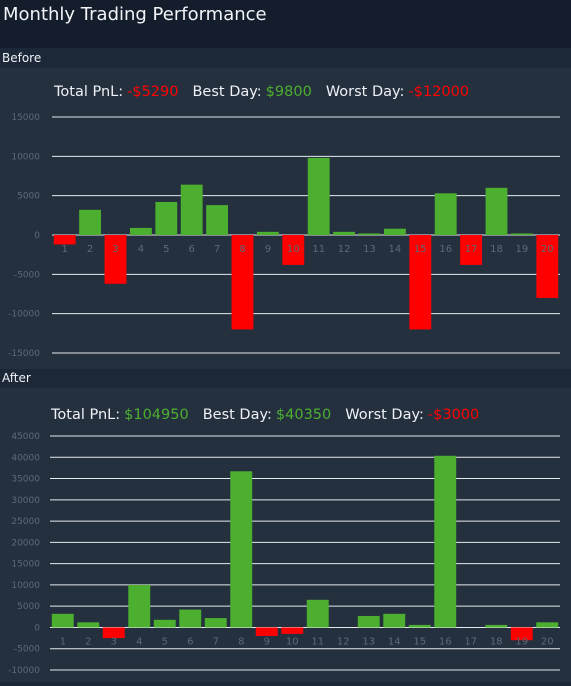 The width and height of the screenshot is (571, 686). What do you see at coordinates (292, 641) in the screenshot?
I see `x-tick-label: 10` at bounding box center [292, 641].